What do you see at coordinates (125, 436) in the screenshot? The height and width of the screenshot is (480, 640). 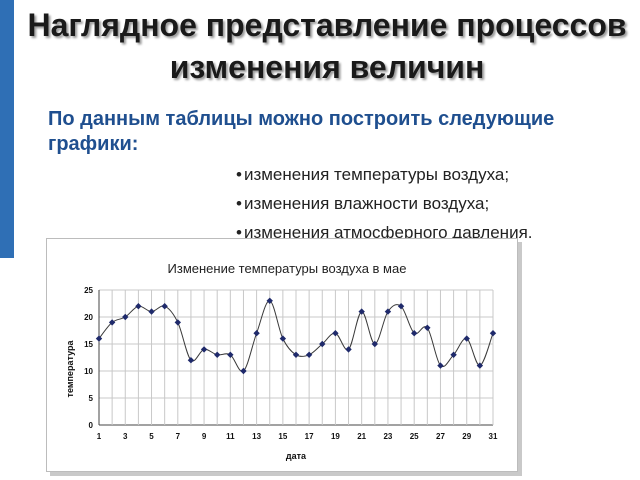 I see `x-tick-label: 3` at bounding box center [125, 436].